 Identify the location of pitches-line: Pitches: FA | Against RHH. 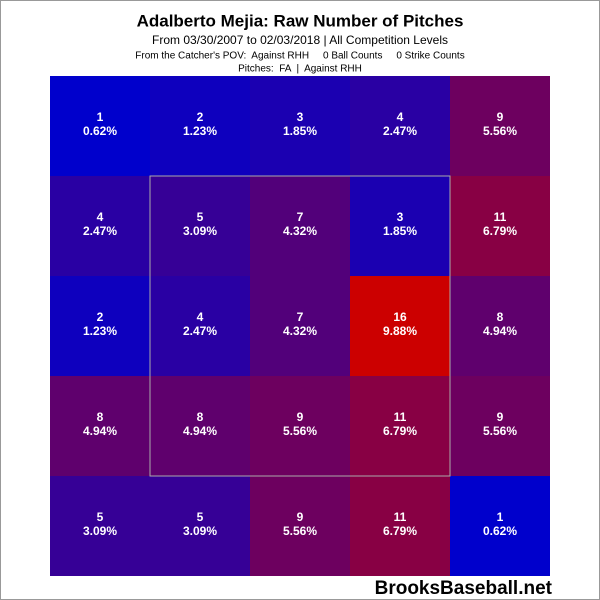
(300, 69).